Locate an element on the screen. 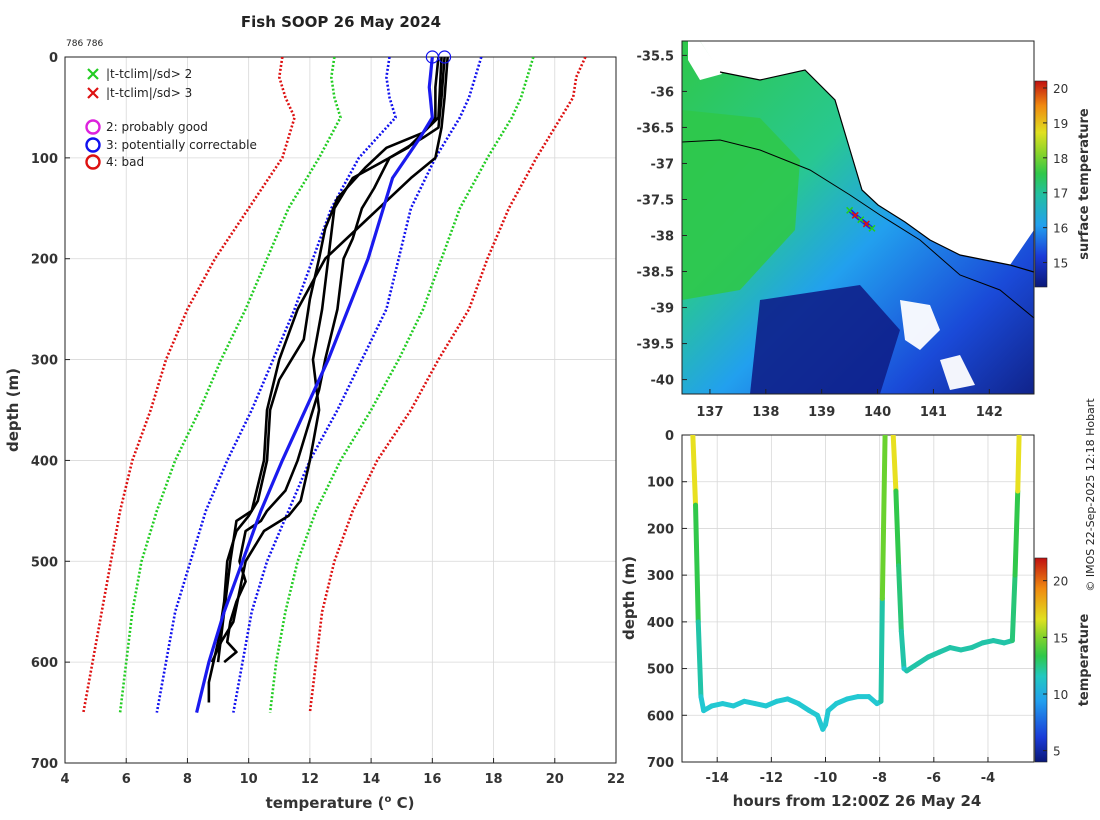 The width and height of the screenshot is (1100, 820). time-axes-frame is located at coordinates (858, 598).